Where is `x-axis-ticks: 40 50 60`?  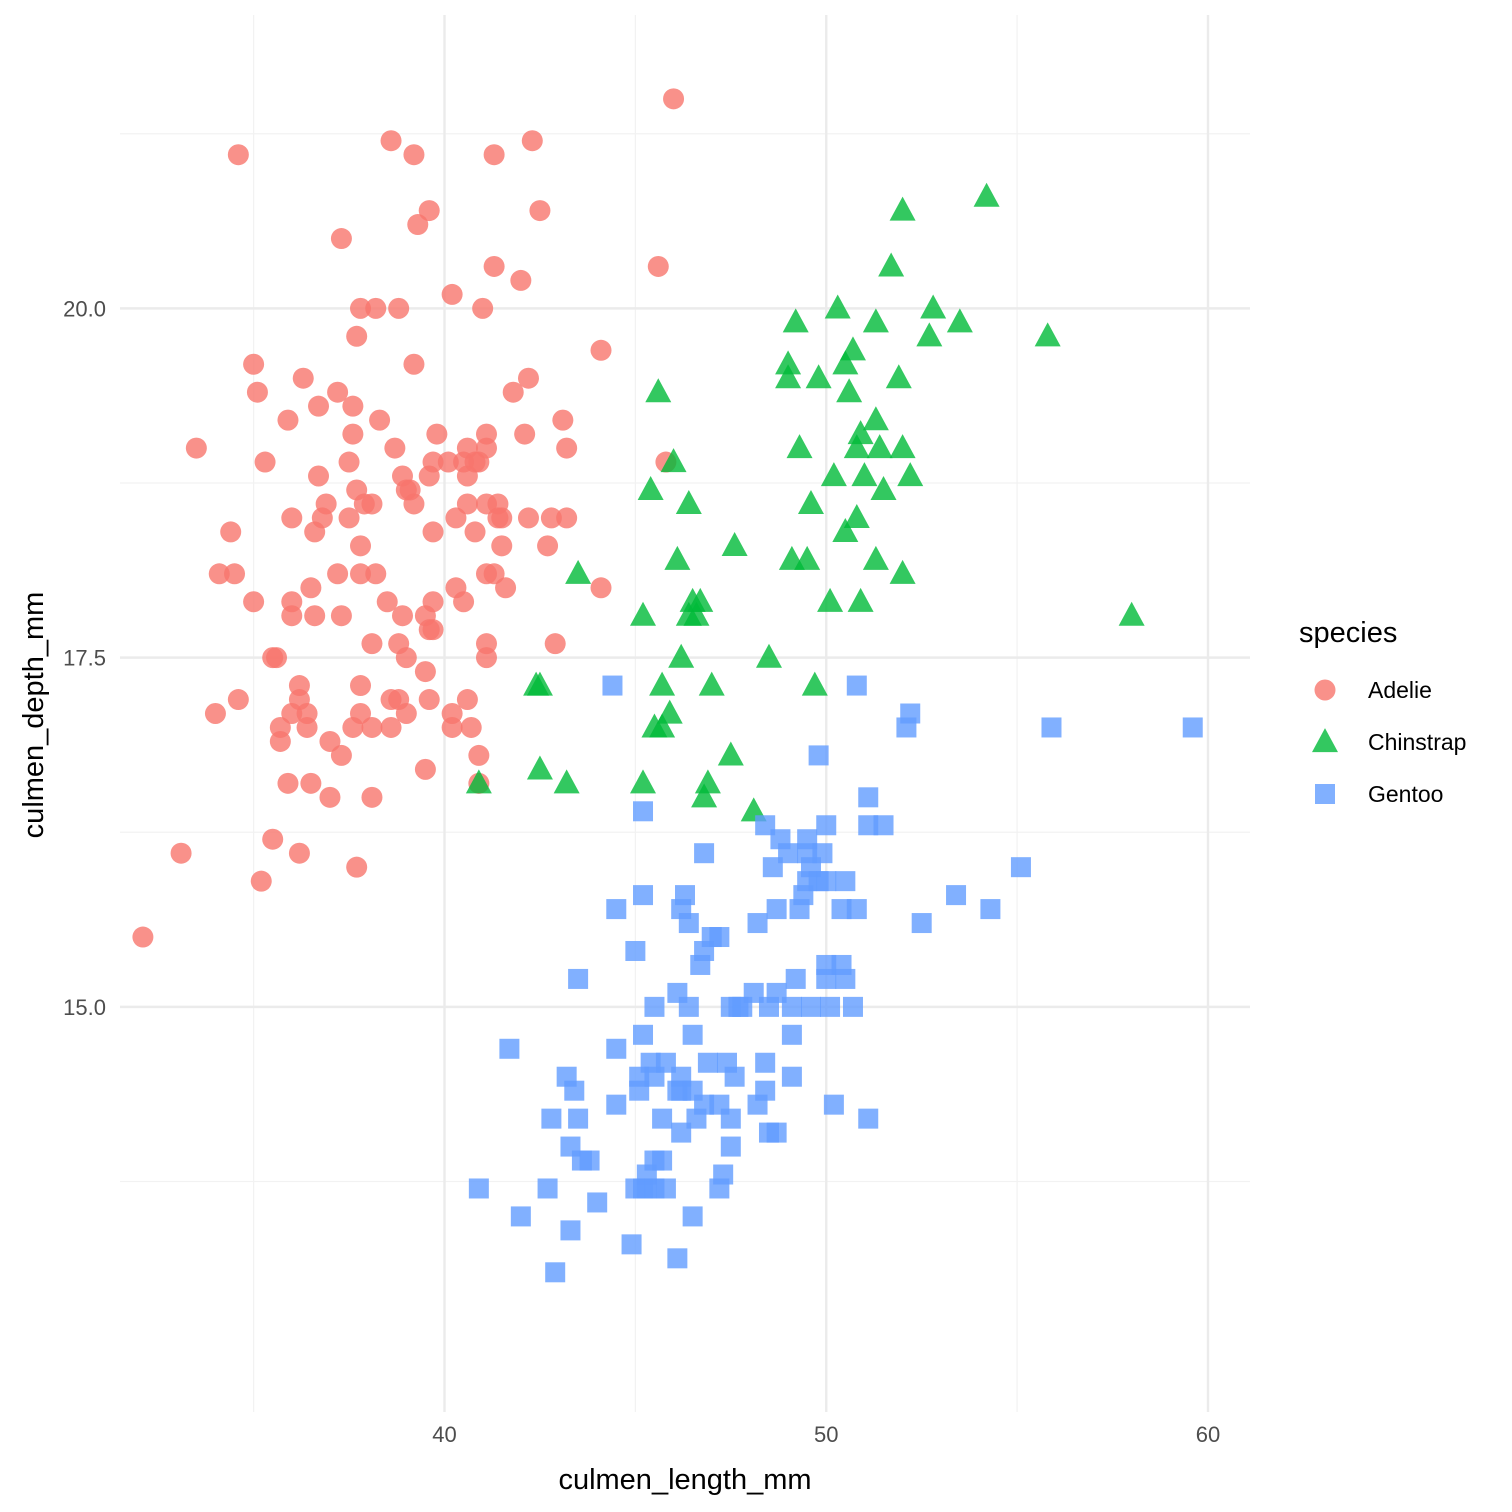
x-axis-ticks: 40 50 60 is located at coordinates (826, 1434).